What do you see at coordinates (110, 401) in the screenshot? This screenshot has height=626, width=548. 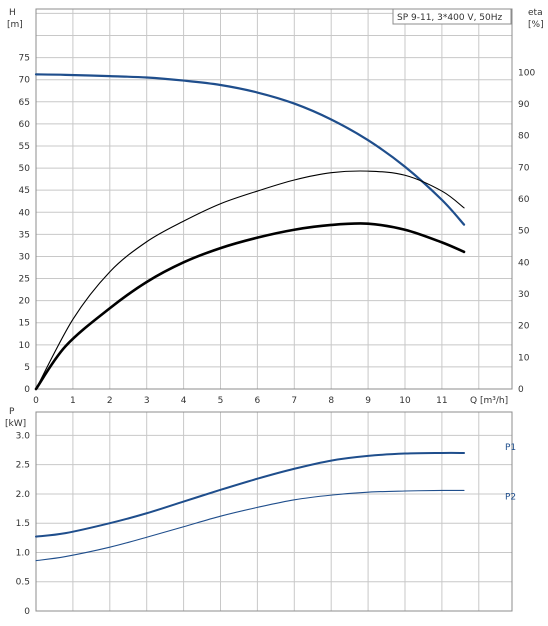 I see `flow-tick-label: 2` at bounding box center [110, 401].